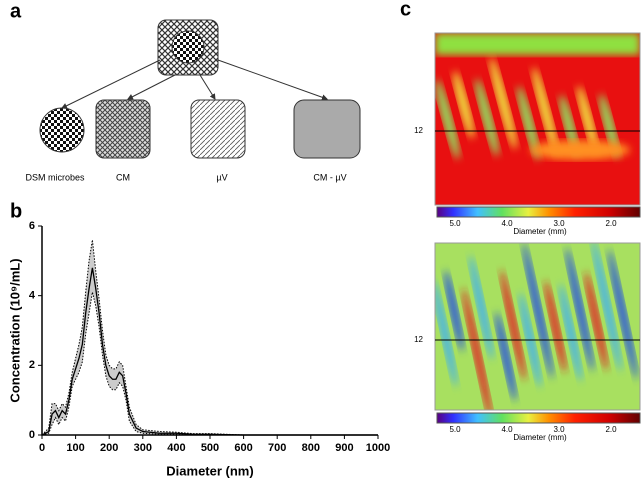  Describe the element at coordinates (123, 177) in the screenshot. I see `item-label: CM` at that location.